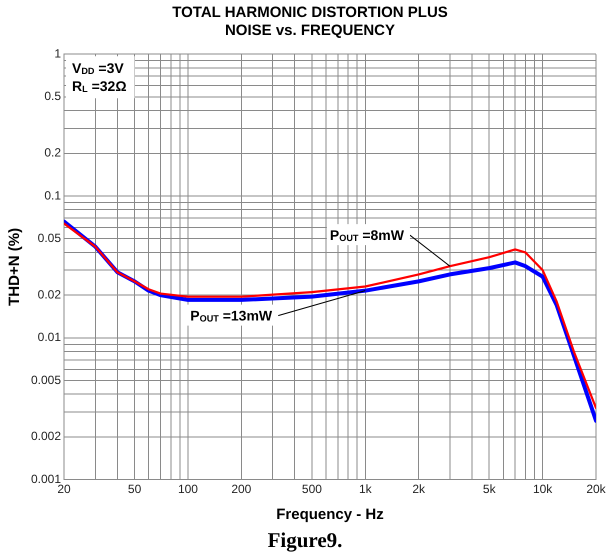 The width and height of the screenshot is (610, 556). Describe the element at coordinates (53, 153) in the screenshot. I see `y-tick-label: 0.2` at that location.